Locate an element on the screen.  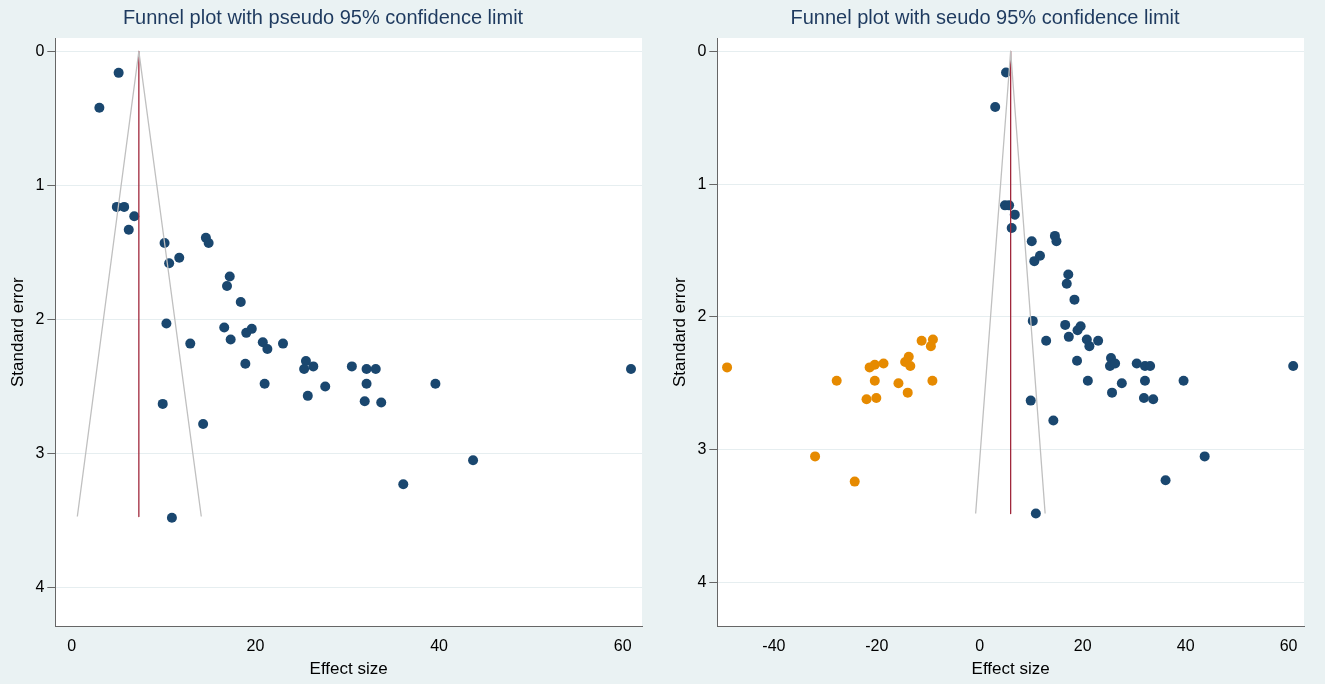
chart-title: Funnel plot with pseudo 95% confidence limit is located at coordinates (323, 16).